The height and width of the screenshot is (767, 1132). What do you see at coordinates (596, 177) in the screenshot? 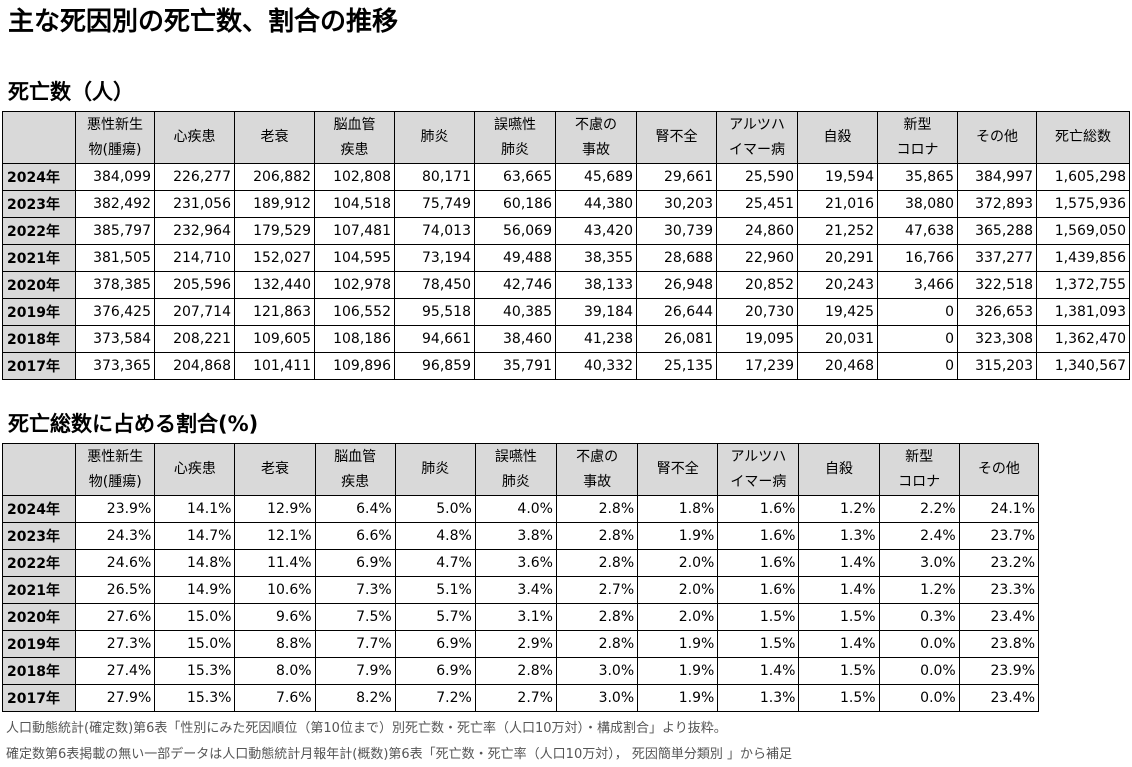
I see `value-cell: 45,689` at bounding box center [596, 177].